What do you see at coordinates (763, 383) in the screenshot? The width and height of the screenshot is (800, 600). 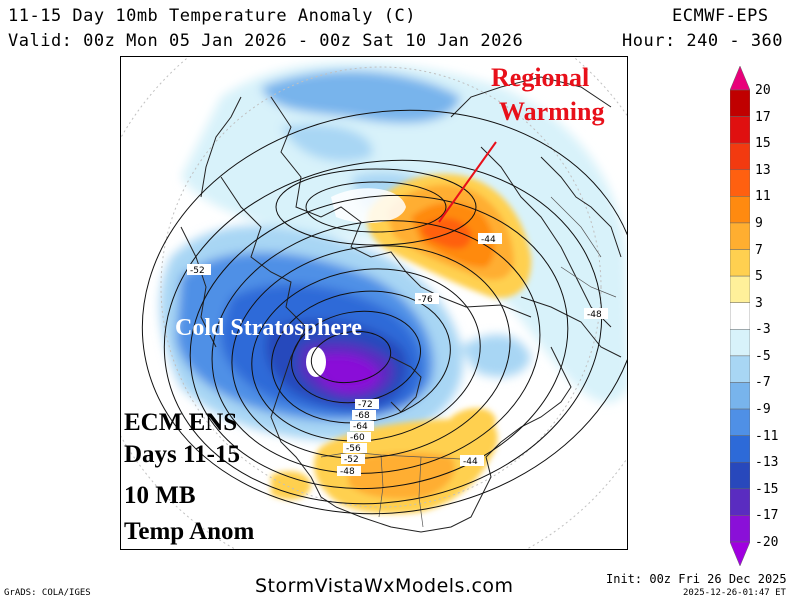 I see `color-scale-label: -7` at bounding box center [763, 383].